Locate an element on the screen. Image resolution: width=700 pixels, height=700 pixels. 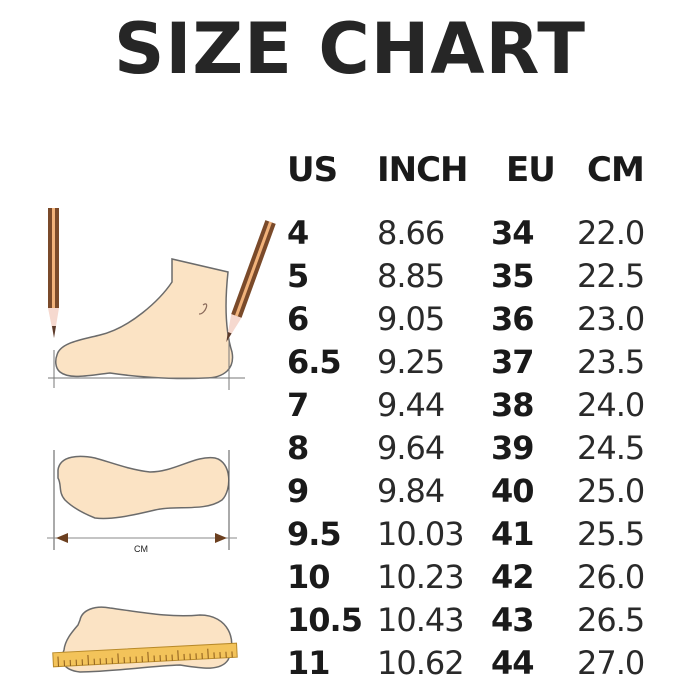
eu-cell: 38 is located at coordinates (513, 405).